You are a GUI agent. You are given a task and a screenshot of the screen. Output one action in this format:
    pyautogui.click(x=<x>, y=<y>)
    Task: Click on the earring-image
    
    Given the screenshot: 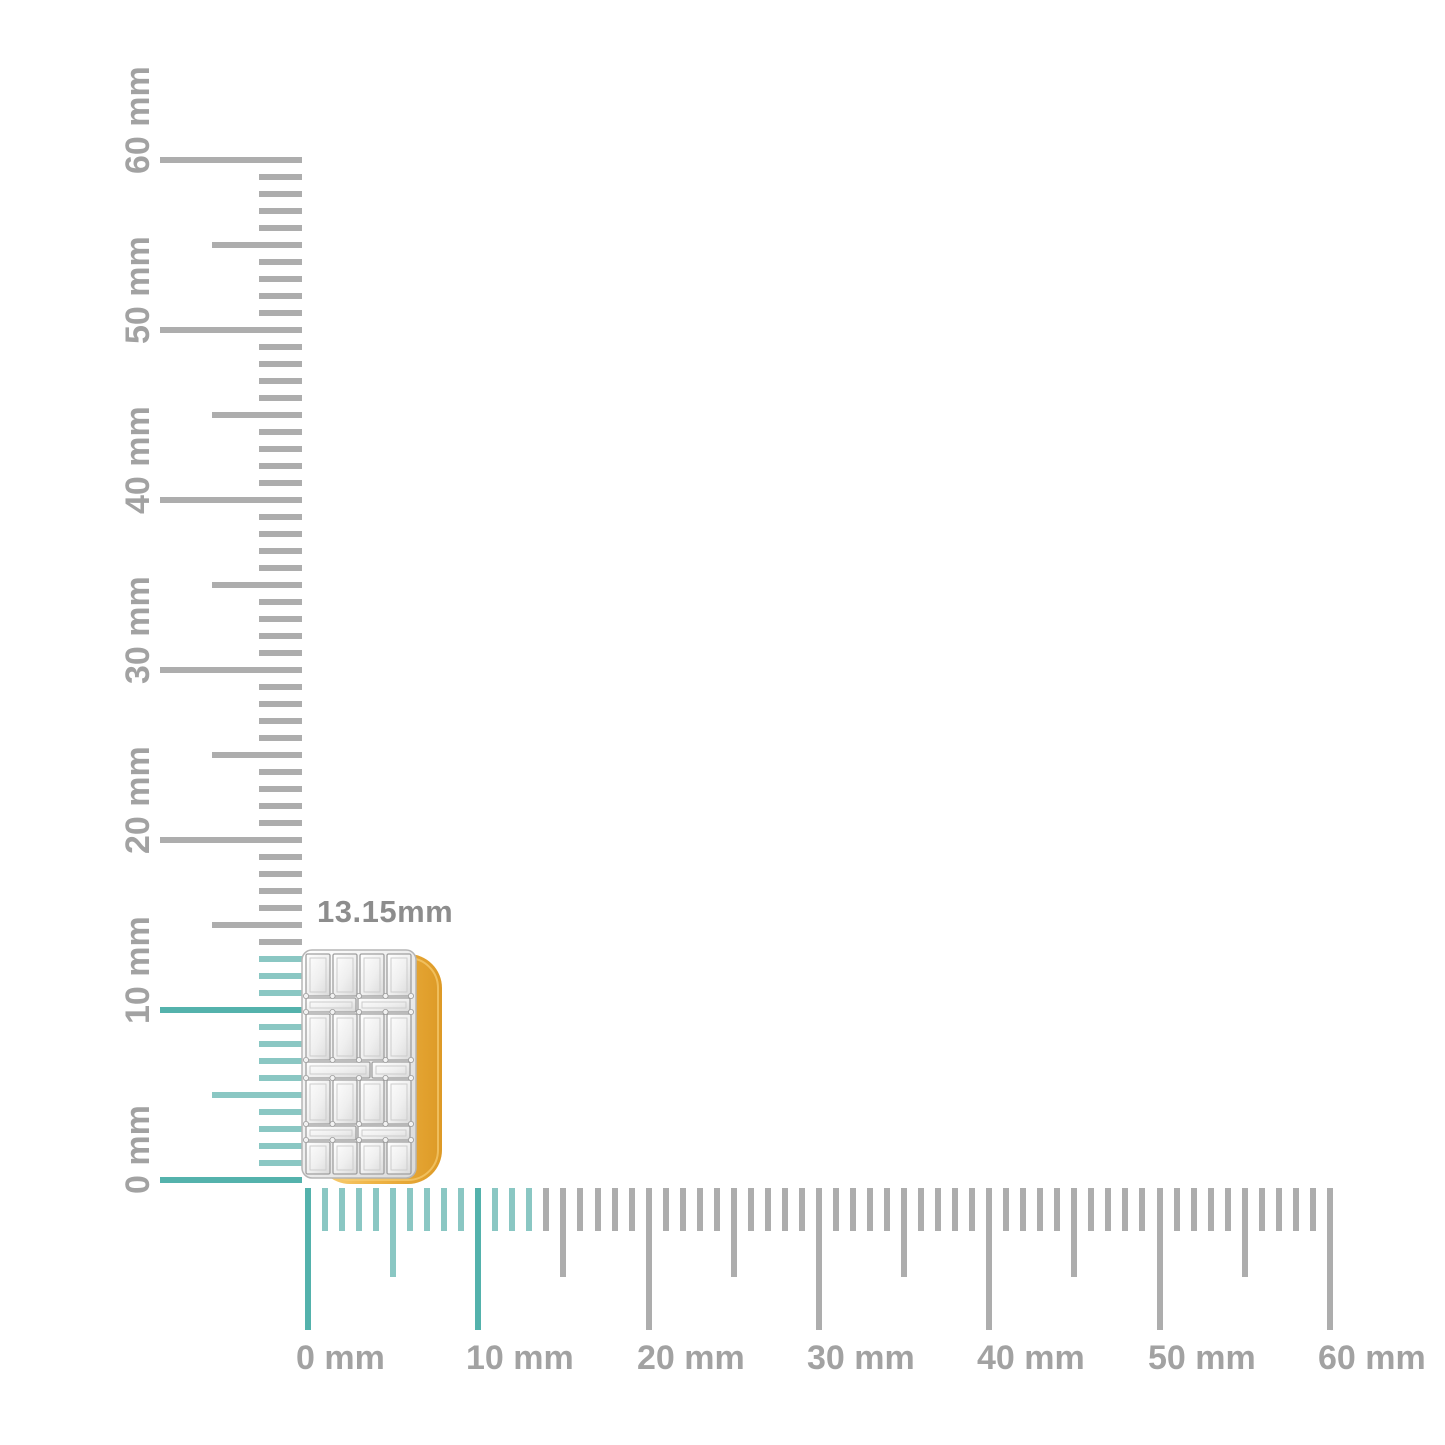 What is the action you would take?
    pyautogui.click(x=371, y=1066)
    